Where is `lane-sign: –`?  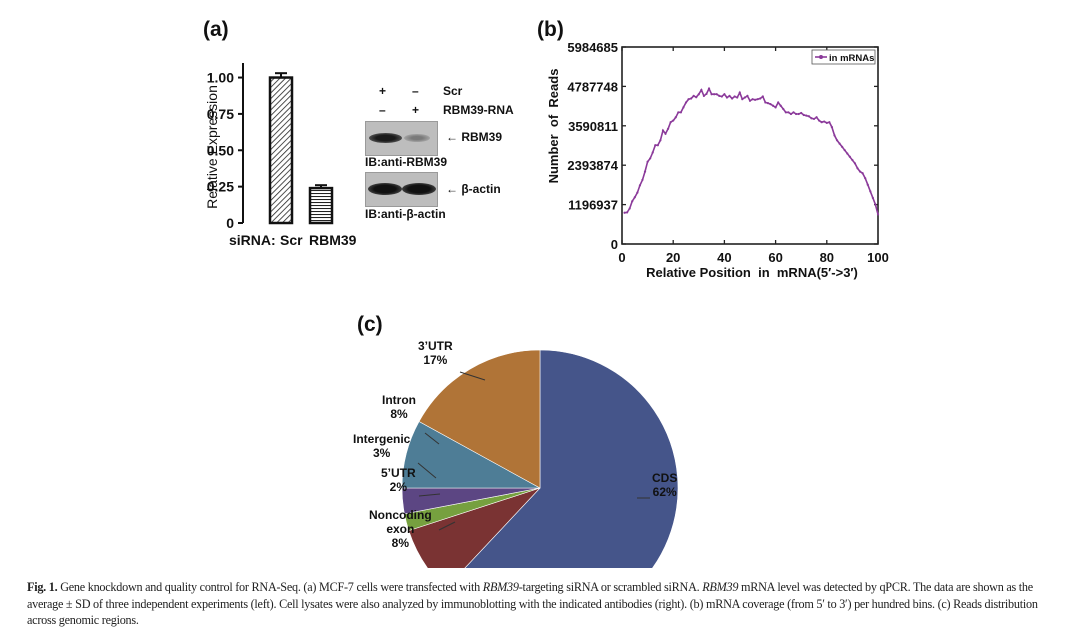
lane-sign: – is located at coordinates (415, 91).